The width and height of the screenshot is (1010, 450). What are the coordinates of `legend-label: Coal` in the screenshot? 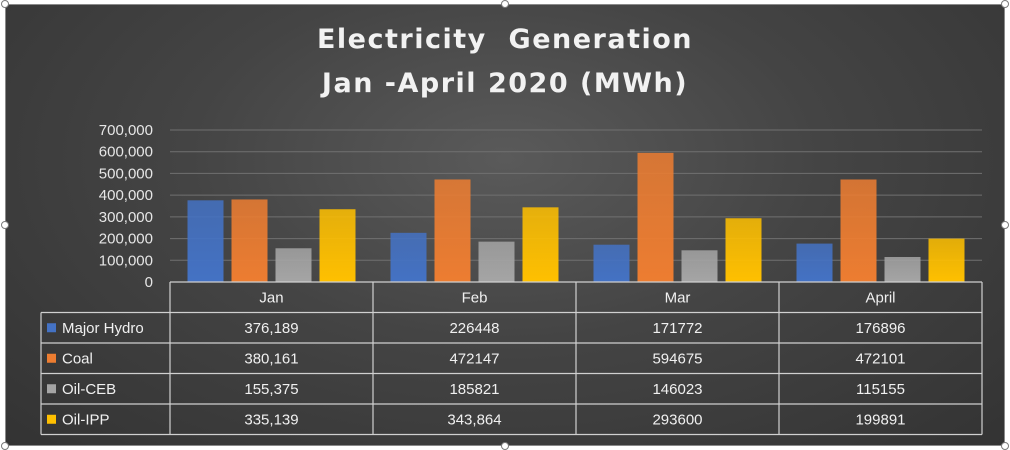 It's located at (77, 358).